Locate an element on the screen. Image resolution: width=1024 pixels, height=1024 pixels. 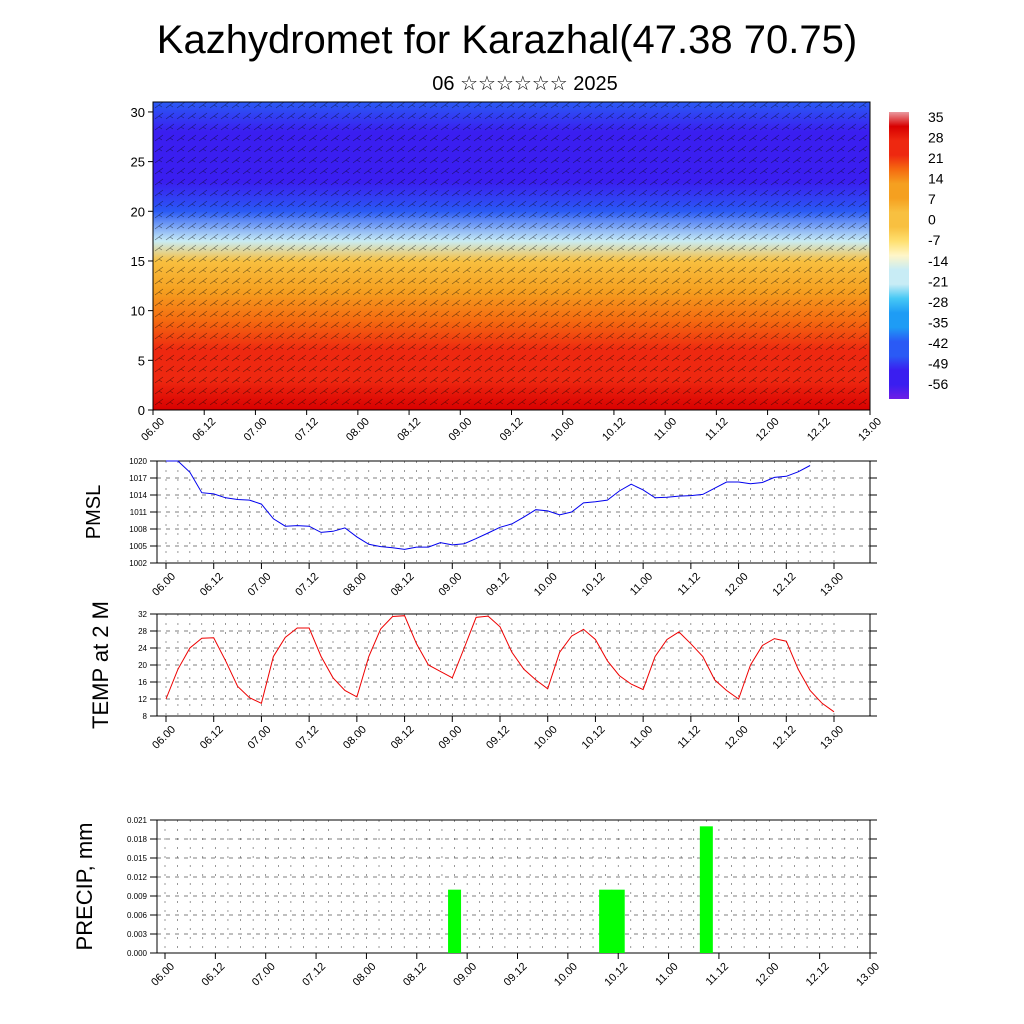
colorbar-label: 7 is located at coordinates (932, 199).